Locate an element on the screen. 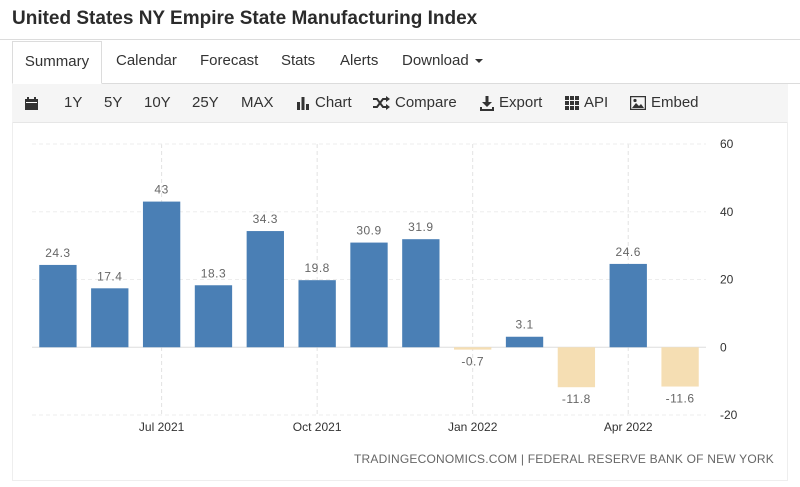 This screenshot has width=800, height=487. range-5y-button: 5Y is located at coordinates (113, 103).